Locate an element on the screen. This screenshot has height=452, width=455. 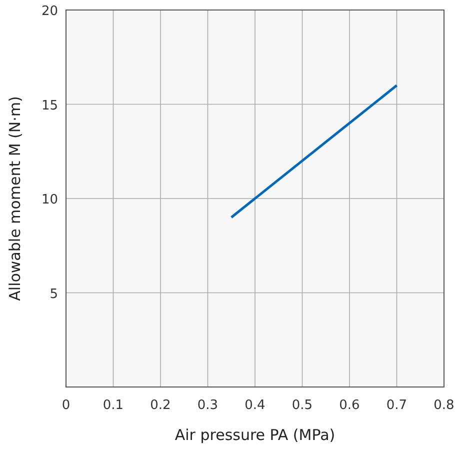
x-tick-label: 0.3 is located at coordinates (207, 405).